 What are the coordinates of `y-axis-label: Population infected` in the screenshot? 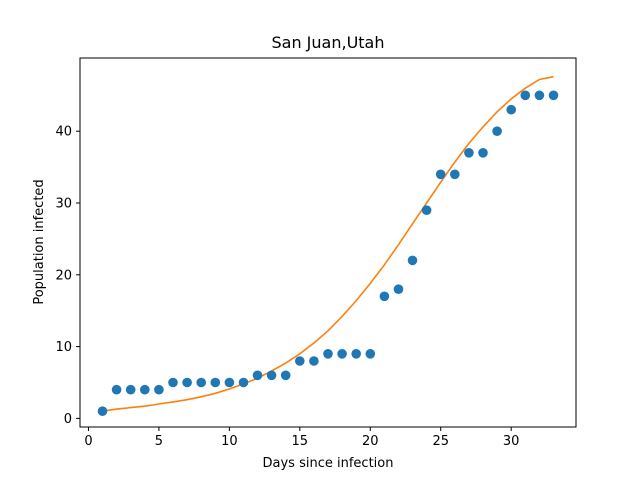 It's located at (39, 241).